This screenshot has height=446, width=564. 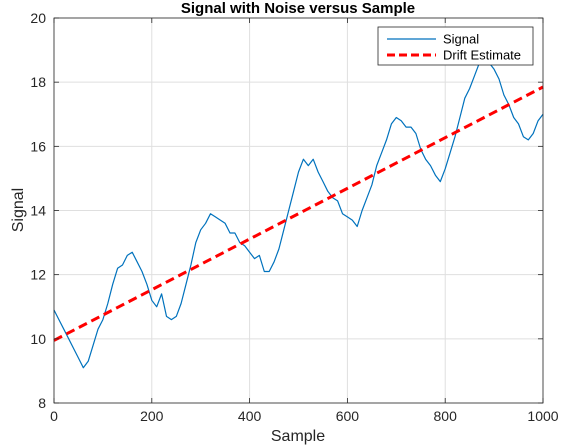 I want to click on y-tick-label: 20, so click(x=38, y=18).